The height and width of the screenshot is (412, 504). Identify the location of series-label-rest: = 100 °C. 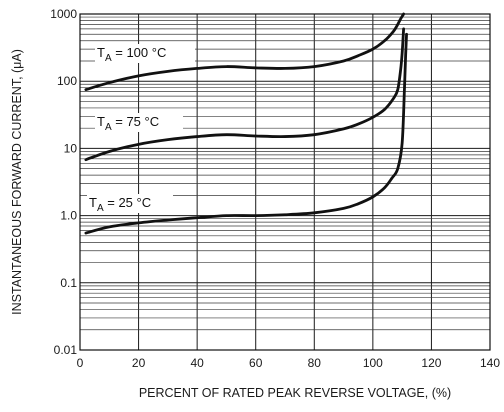
(139, 52).